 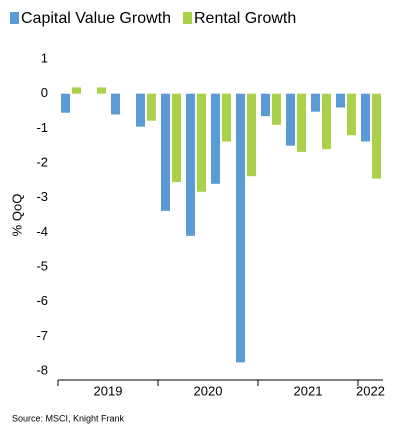 What do you see at coordinates (96, 18) in the screenshot?
I see `legend-label: Capital Value Growth` at bounding box center [96, 18].